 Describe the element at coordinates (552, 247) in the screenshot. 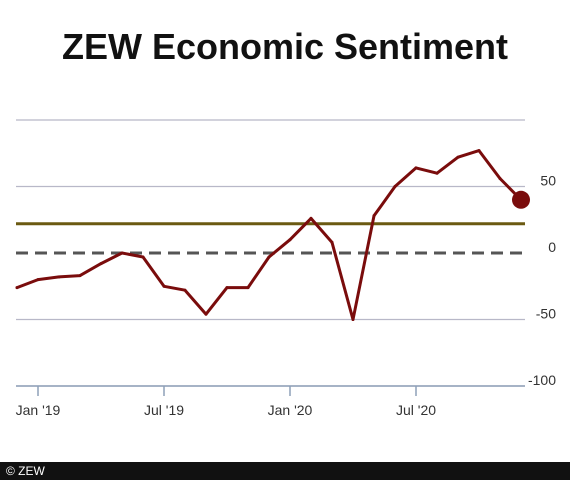

I see `y-tick-label: 0` at that location.